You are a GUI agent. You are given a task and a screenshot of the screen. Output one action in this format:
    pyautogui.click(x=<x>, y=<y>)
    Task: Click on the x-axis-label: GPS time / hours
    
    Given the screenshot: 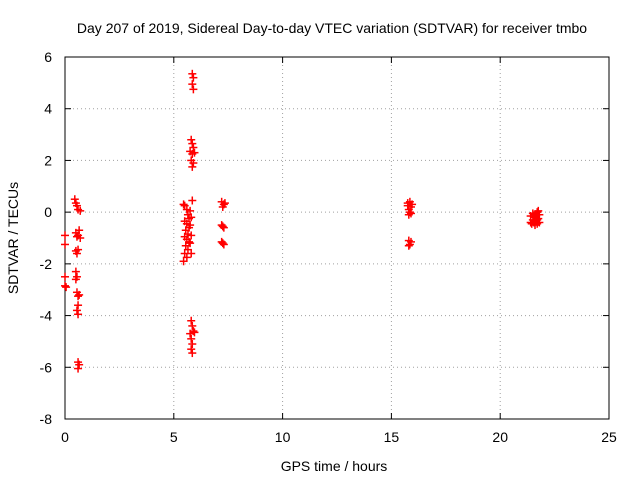 What is the action you would take?
    pyautogui.click(x=334, y=466)
    